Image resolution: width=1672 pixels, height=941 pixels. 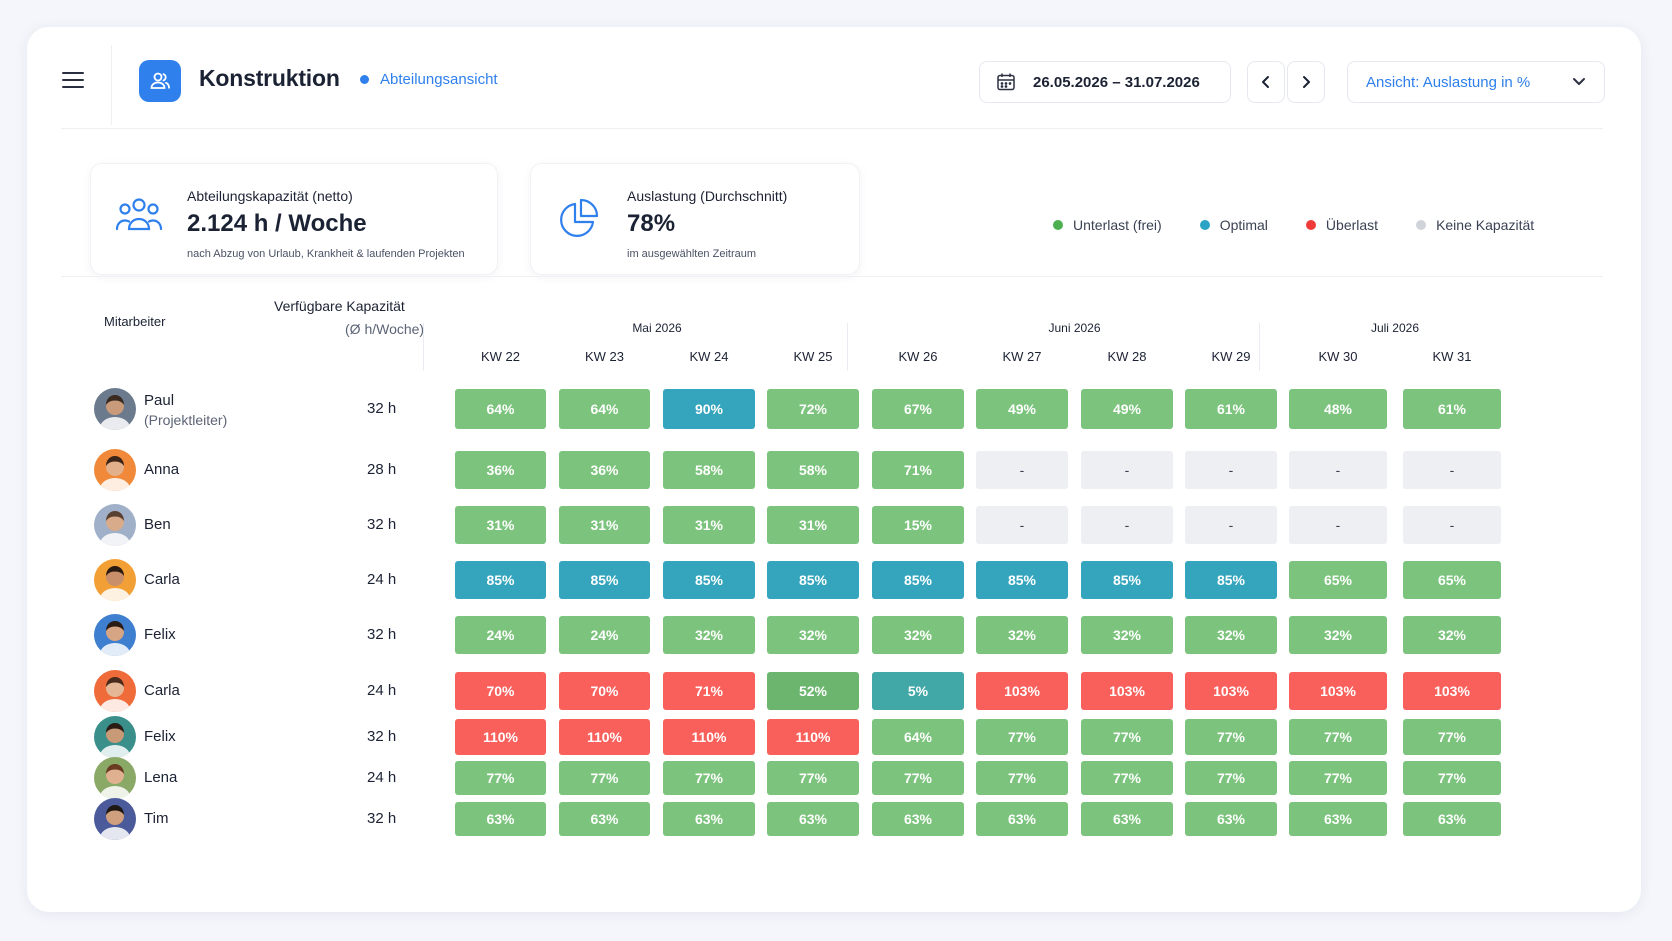 What do you see at coordinates (73, 81) in the screenshot?
I see `menu-icon` at bounding box center [73, 81].